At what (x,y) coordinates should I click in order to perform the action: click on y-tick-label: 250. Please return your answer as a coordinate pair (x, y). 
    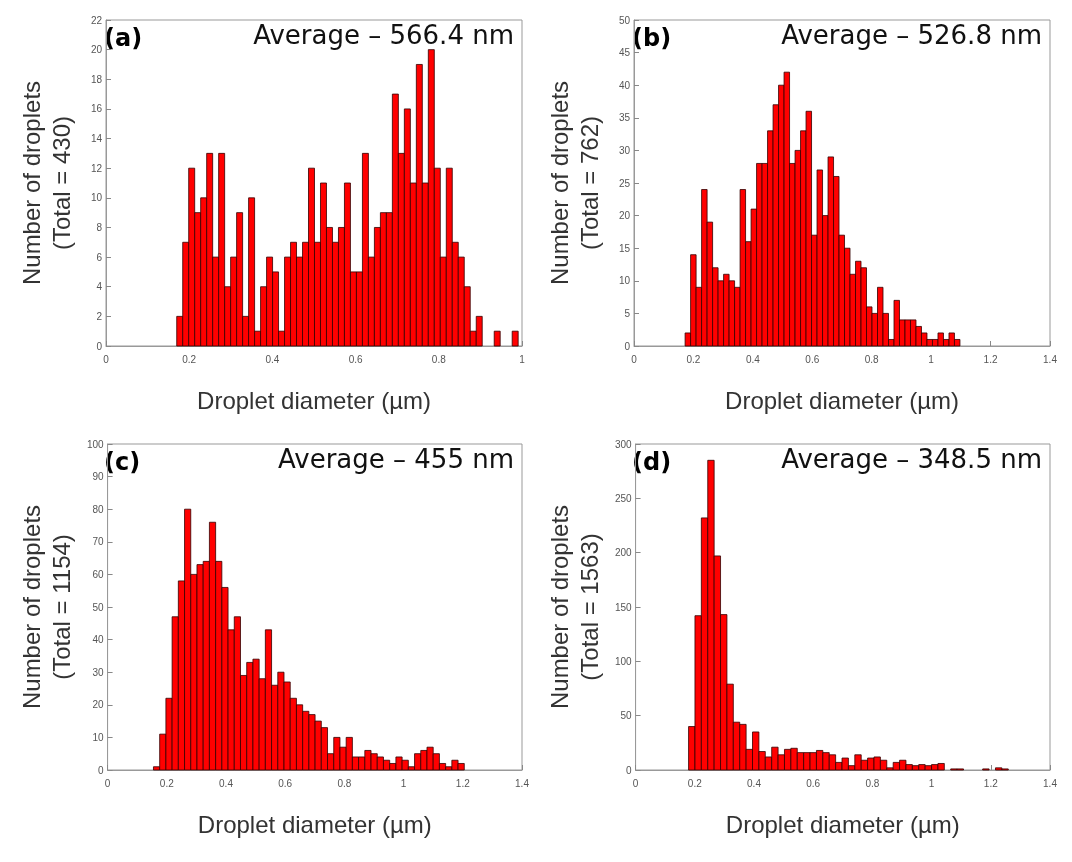
    Looking at the image, I should click on (623, 498).